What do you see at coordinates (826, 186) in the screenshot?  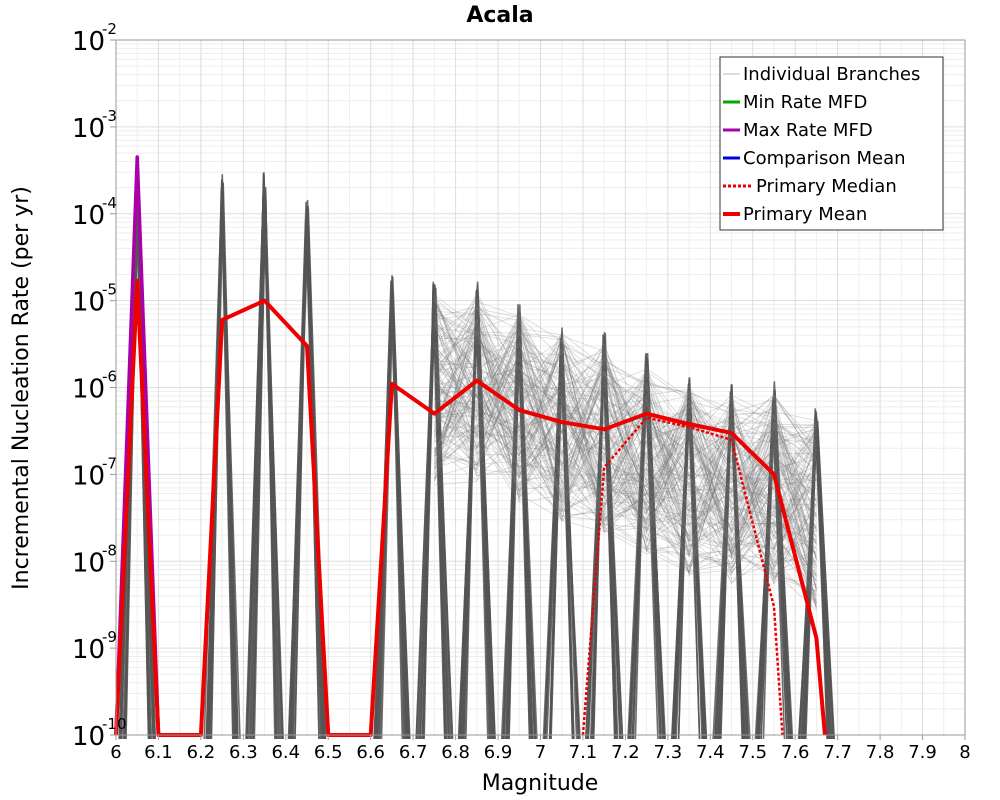 I see `legend-label: Primary Median` at bounding box center [826, 186].